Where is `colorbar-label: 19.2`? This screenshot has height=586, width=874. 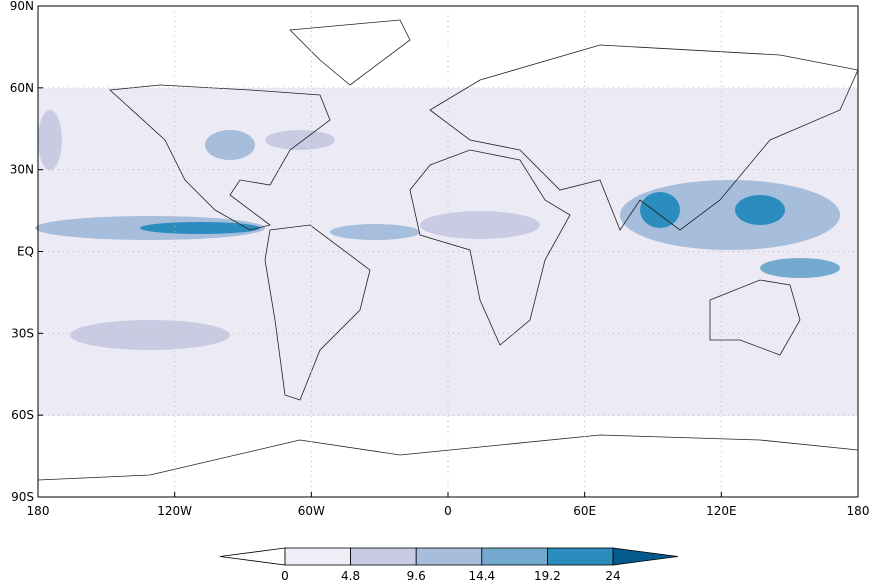
colorbar-label: 19.2 is located at coordinates (547, 575).